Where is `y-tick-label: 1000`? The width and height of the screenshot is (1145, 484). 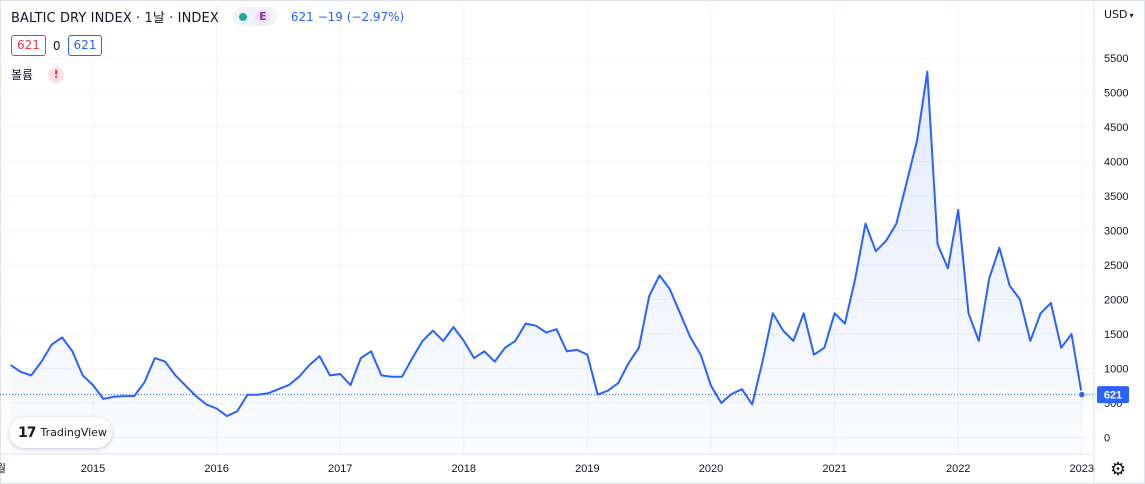
y-tick-label: 1000 is located at coordinates (1116, 370).